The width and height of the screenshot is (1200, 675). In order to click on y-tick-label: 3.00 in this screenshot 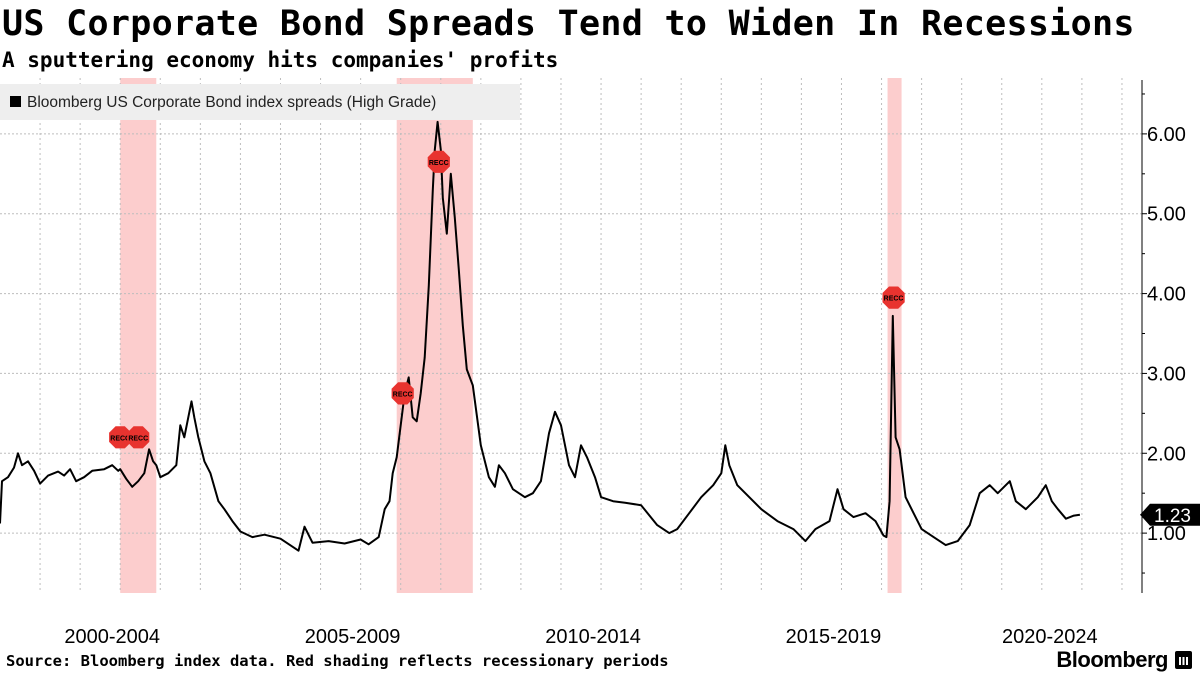, I will do `click(1166, 374)`.